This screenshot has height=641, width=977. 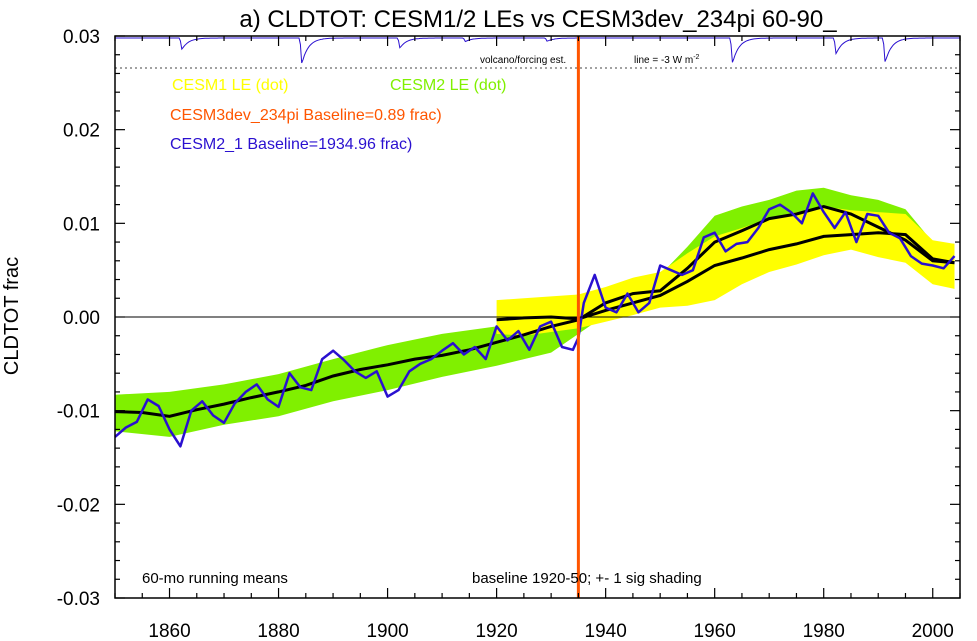 What do you see at coordinates (81, 131) in the screenshot?
I see `y-tick-label: 0.02` at bounding box center [81, 131].